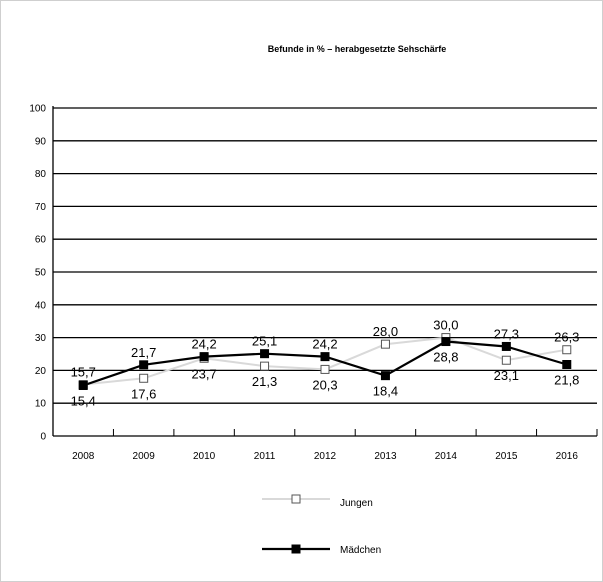 Image resolution: width=603 pixels, height=582 pixels. I want to click on marker-jungen-2015, so click(506, 360).